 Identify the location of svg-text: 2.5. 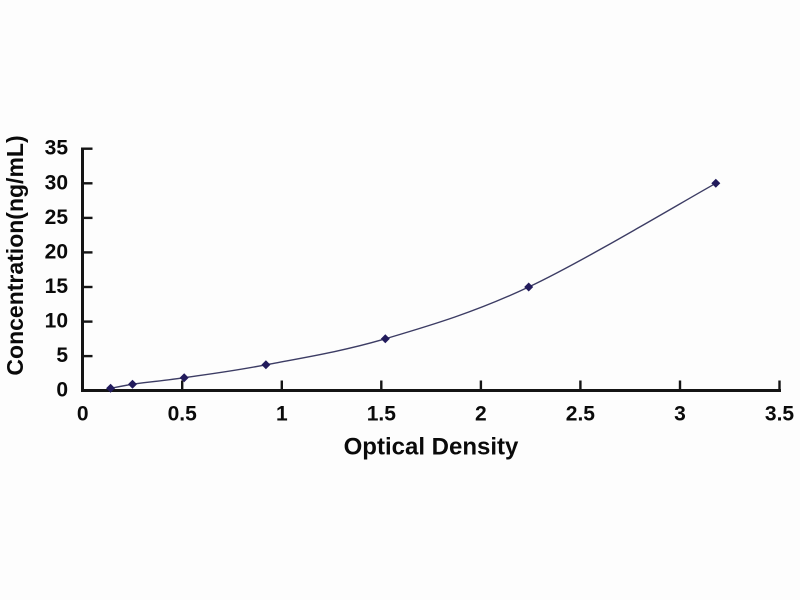
(581, 414).